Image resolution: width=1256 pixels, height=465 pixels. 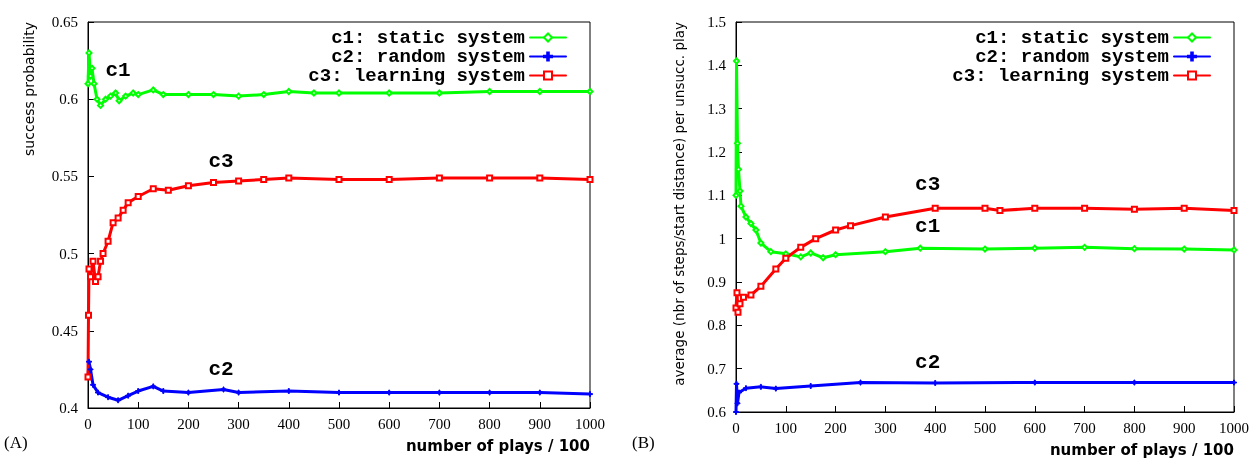 What do you see at coordinates (69, 408) in the screenshot?
I see `y-tick-label: 0.4` at bounding box center [69, 408].